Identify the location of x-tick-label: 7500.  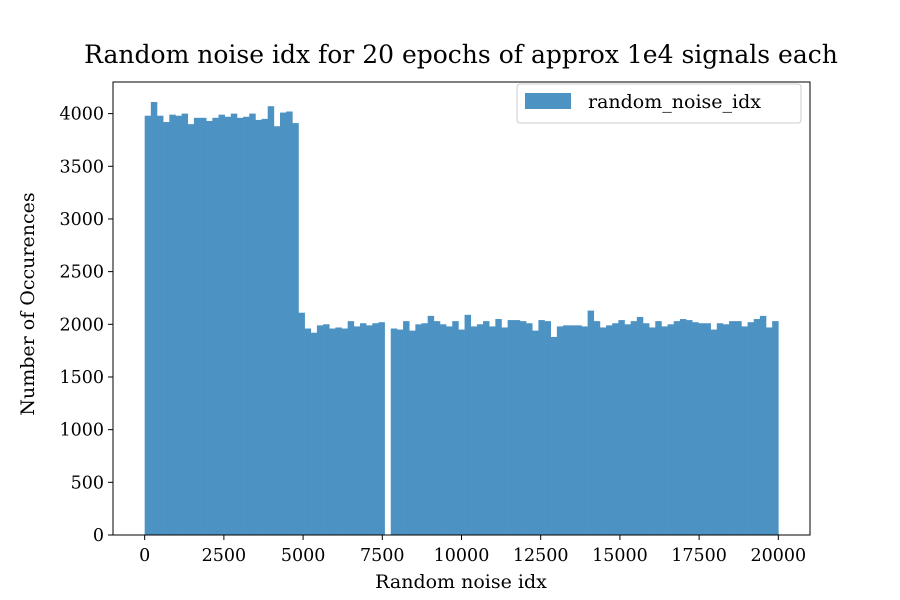
(382, 556).